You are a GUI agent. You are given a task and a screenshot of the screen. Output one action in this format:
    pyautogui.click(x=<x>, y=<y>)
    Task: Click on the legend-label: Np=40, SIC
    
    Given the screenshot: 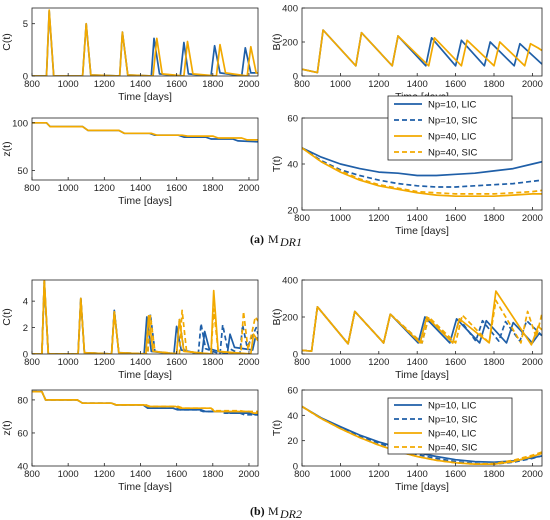 What is the action you would take?
    pyautogui.click(x=453, y=153)
    